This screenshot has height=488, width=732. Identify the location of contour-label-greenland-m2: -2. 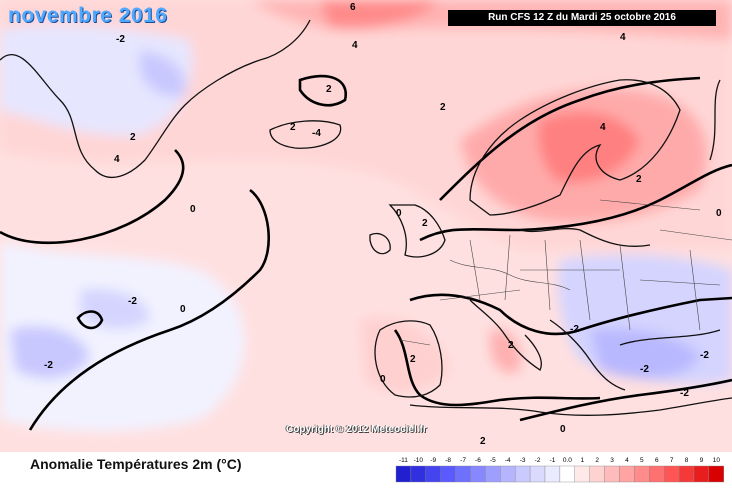
(120, 39).